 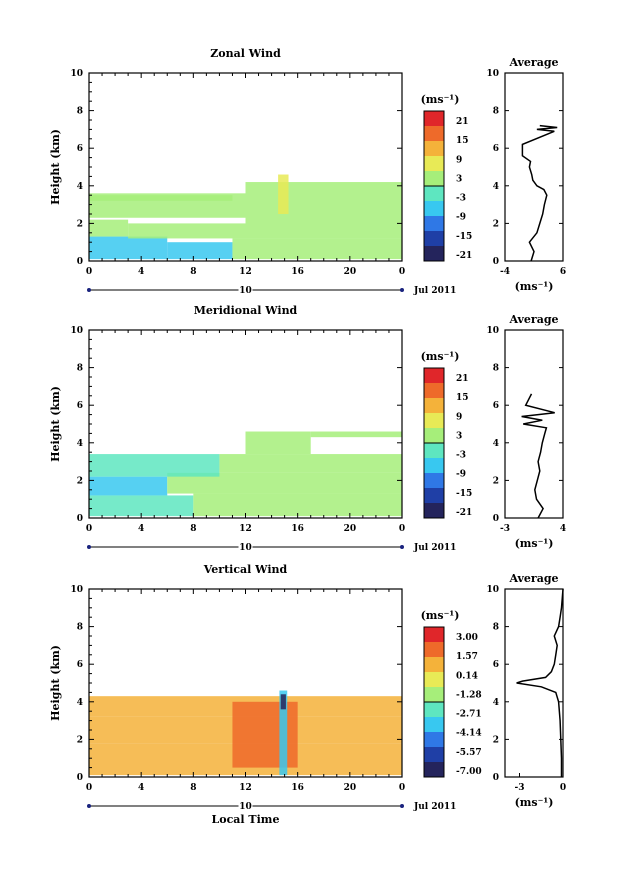 I want to click on date-marker-bg, so click(x=245, y=547).